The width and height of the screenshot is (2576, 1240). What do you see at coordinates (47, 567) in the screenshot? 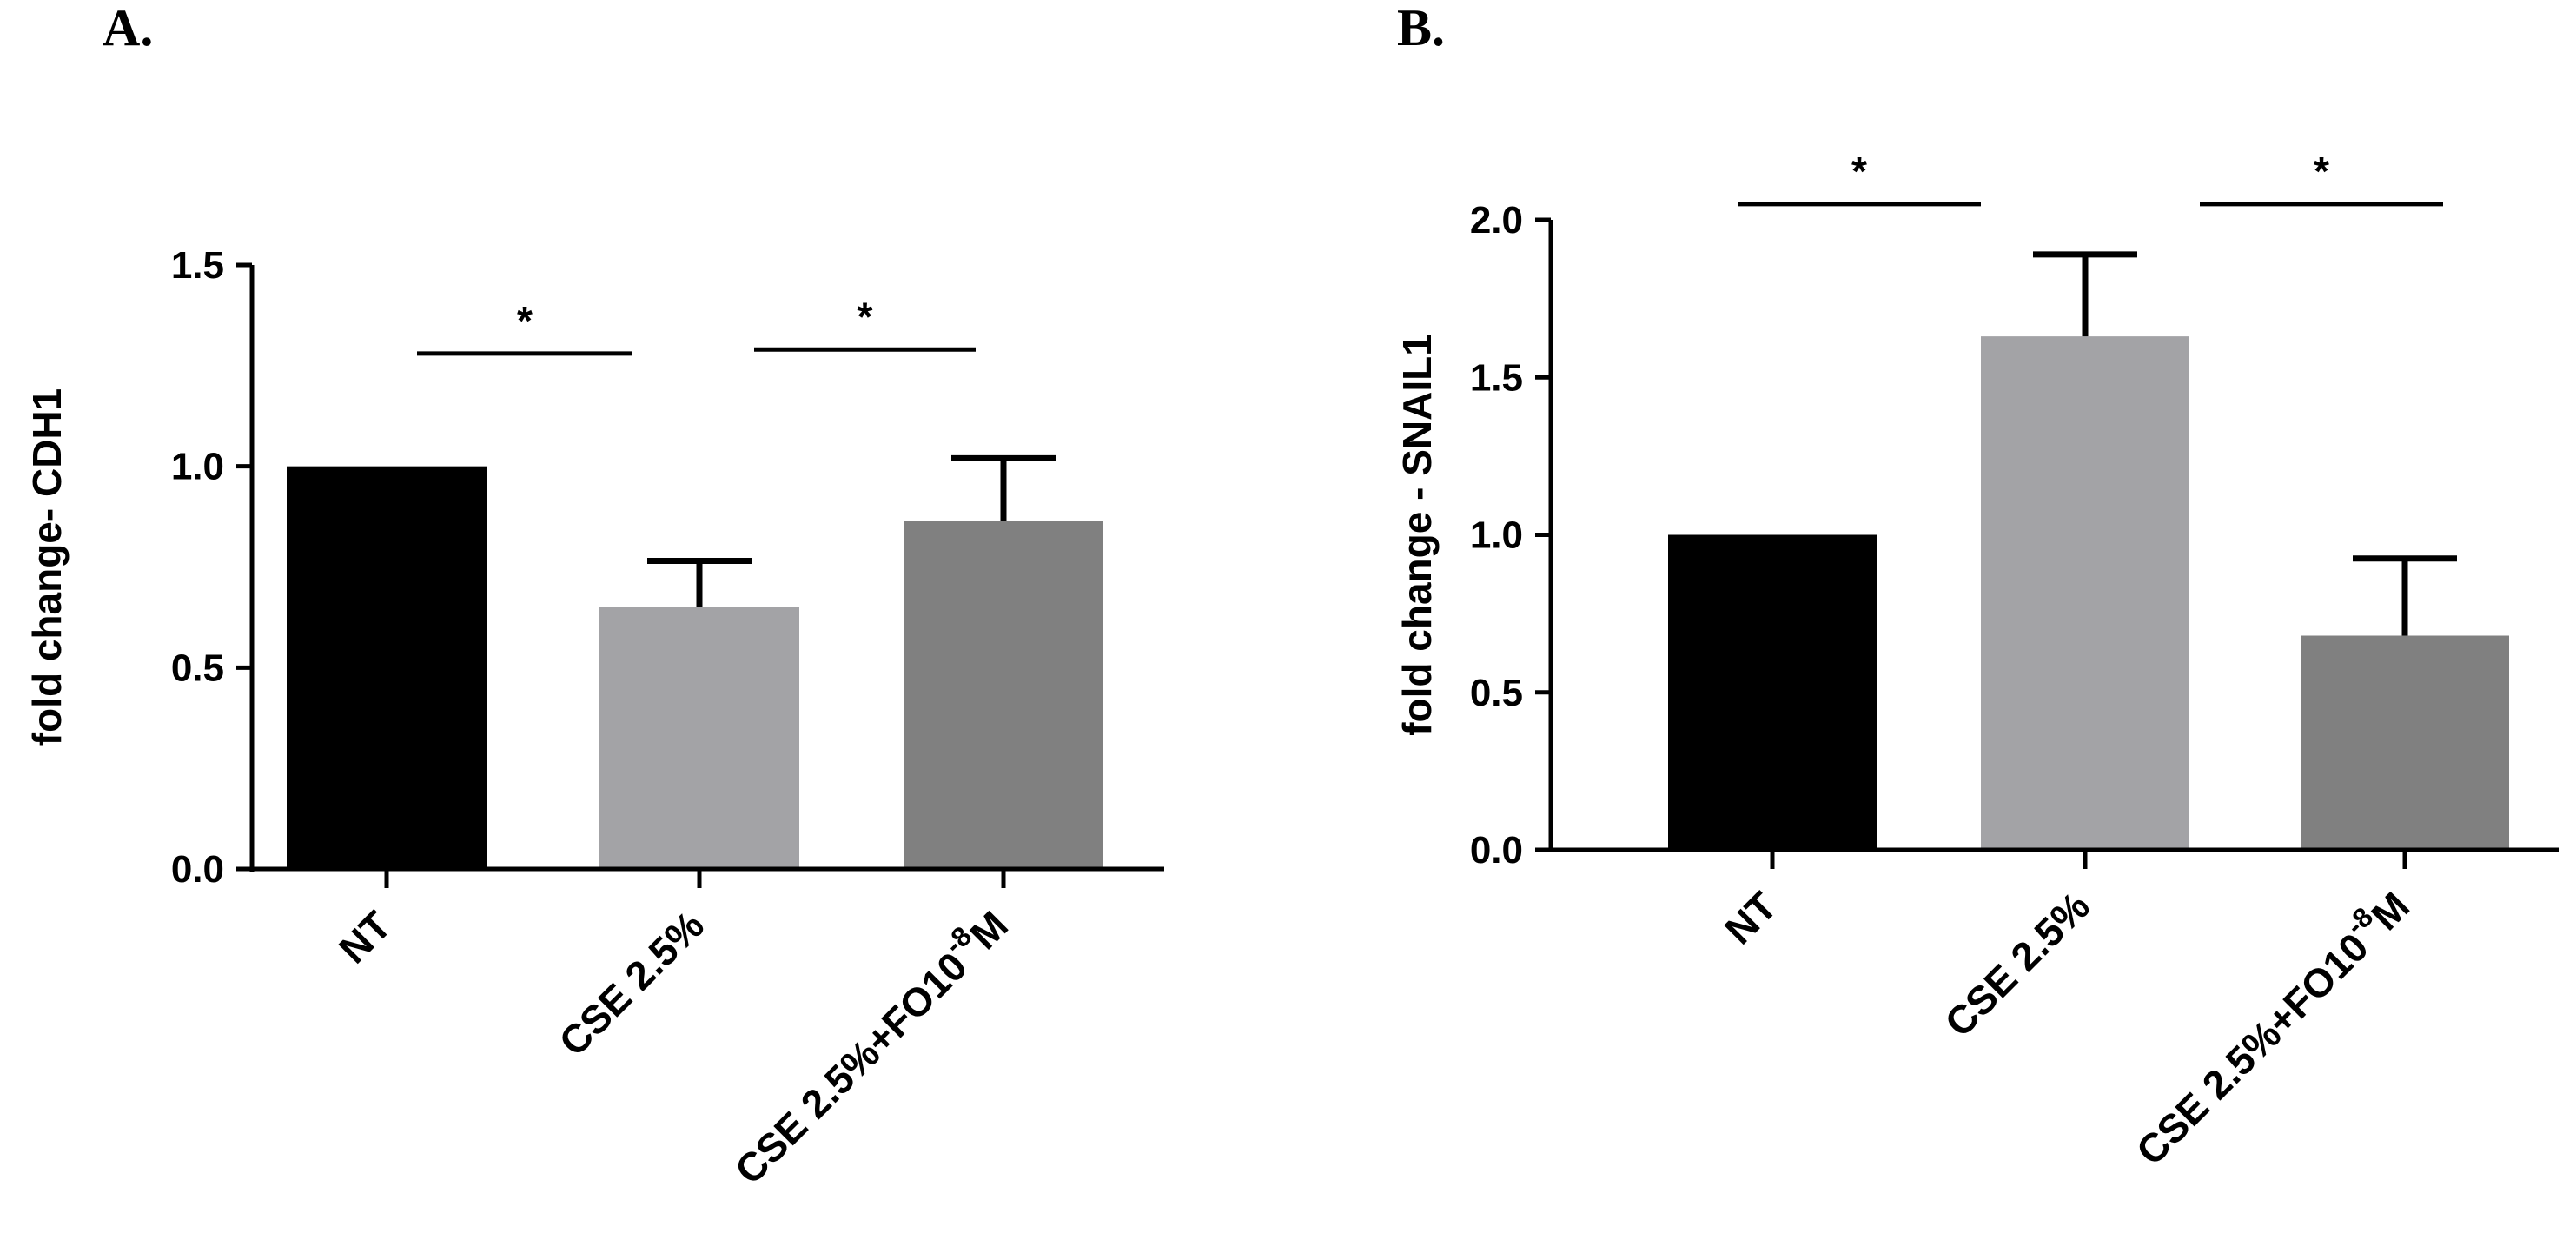
I see `y-axis-title: fold change- CDH1` at bounding box center [47, 567].